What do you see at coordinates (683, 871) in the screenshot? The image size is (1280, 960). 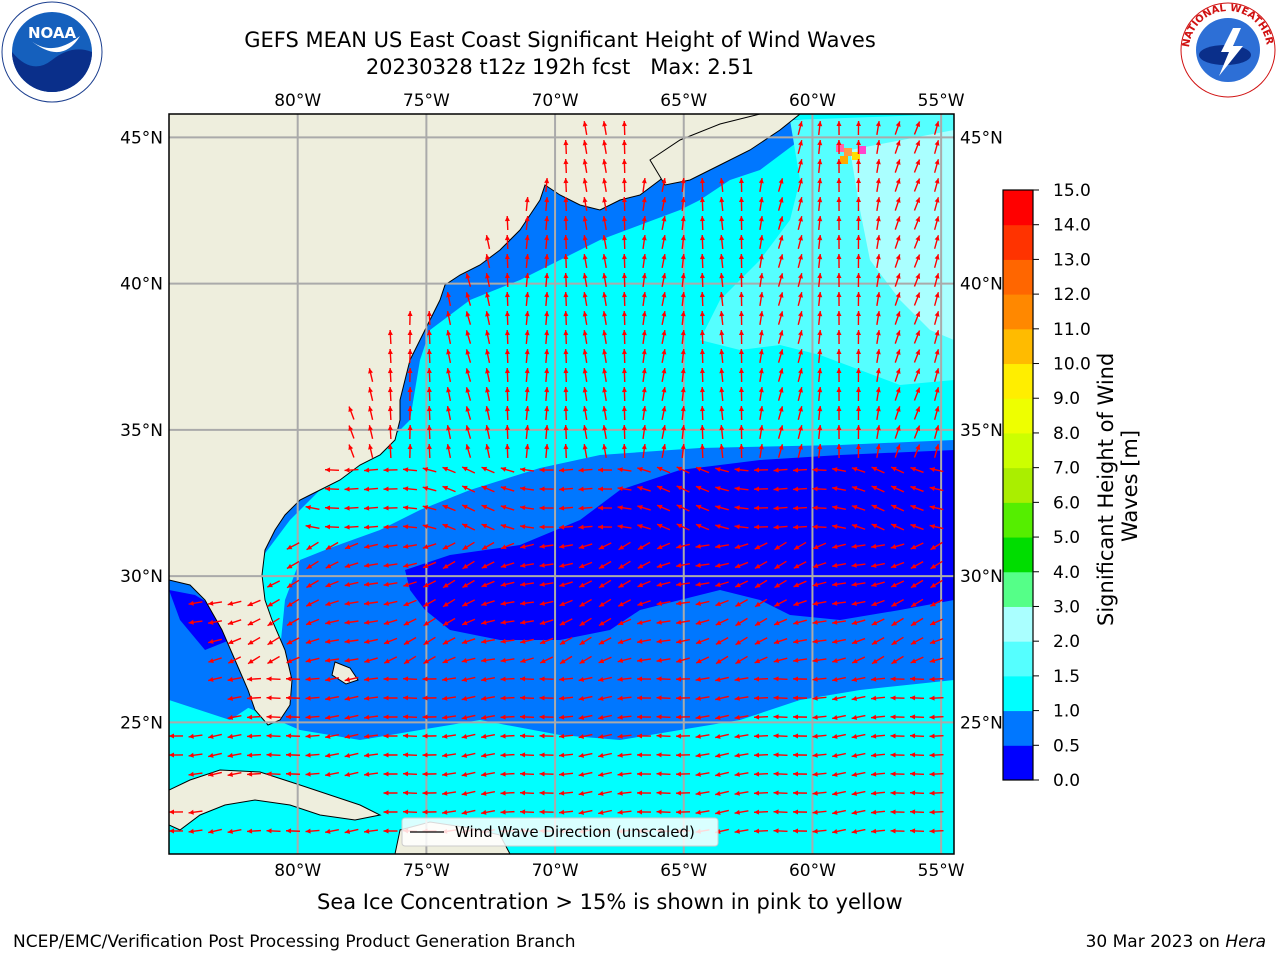 I see `lon-label-bottom: 65°W` at bounding box center [683, 871].